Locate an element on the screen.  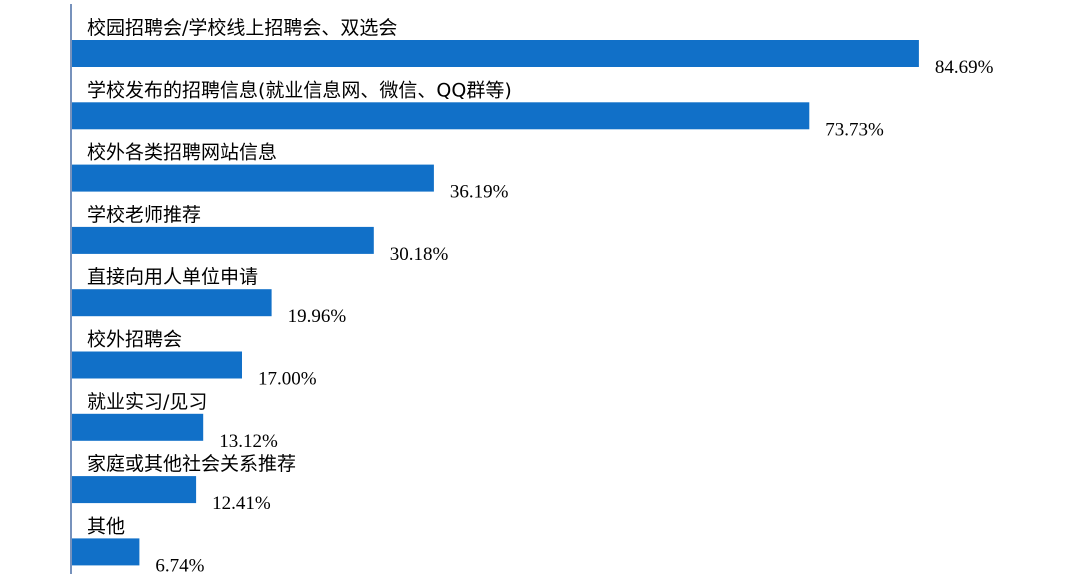
category-label: 就业实习/见习 is located at coordinates (147, 402).